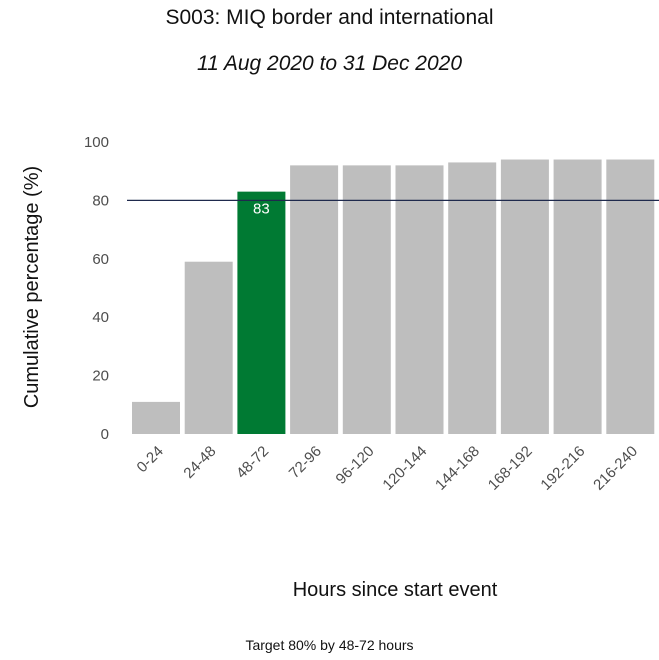 This screenshot has width=659, height=660. Describe the element at coordinates (100, 317) in the screenshot. I see `y-tick-label: 40` at that location.